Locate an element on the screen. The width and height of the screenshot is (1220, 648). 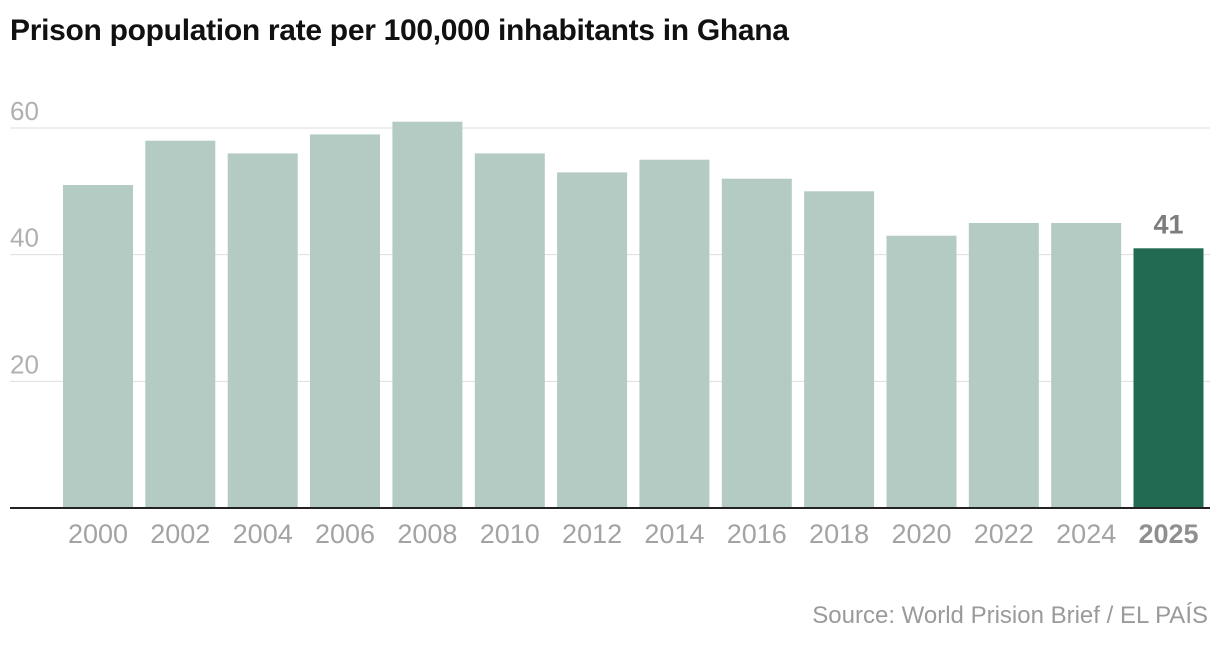
data-labels: 41 is located at coordinates (1168, 224).